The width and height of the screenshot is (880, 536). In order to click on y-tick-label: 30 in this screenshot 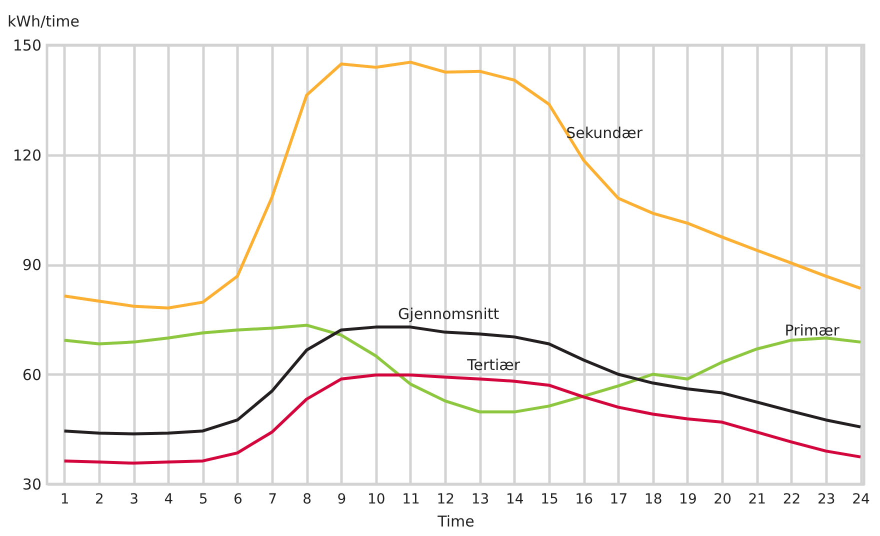, I will do `click(32, 485)`.